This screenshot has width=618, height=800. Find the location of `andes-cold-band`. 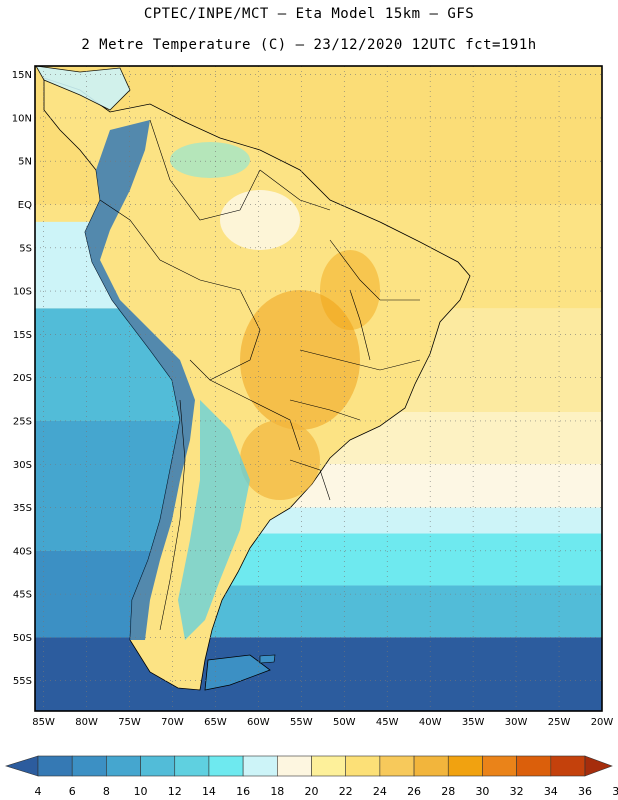

andes-cold-band is located at coordinates (140, 380).